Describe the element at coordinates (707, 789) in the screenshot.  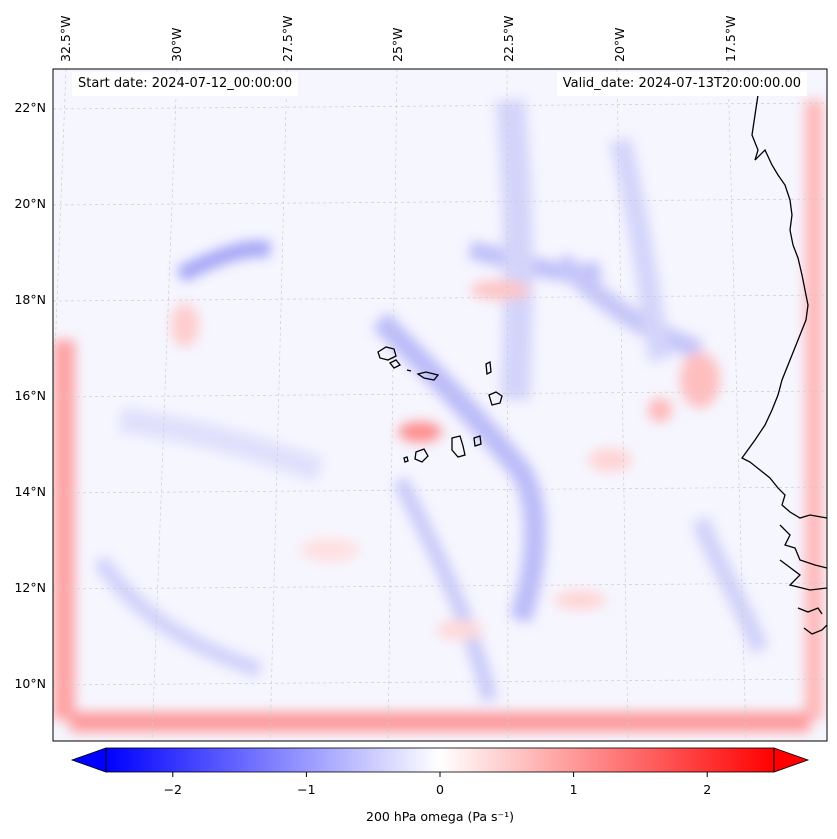
I see `colorbar-tick-label: 2` at that location.